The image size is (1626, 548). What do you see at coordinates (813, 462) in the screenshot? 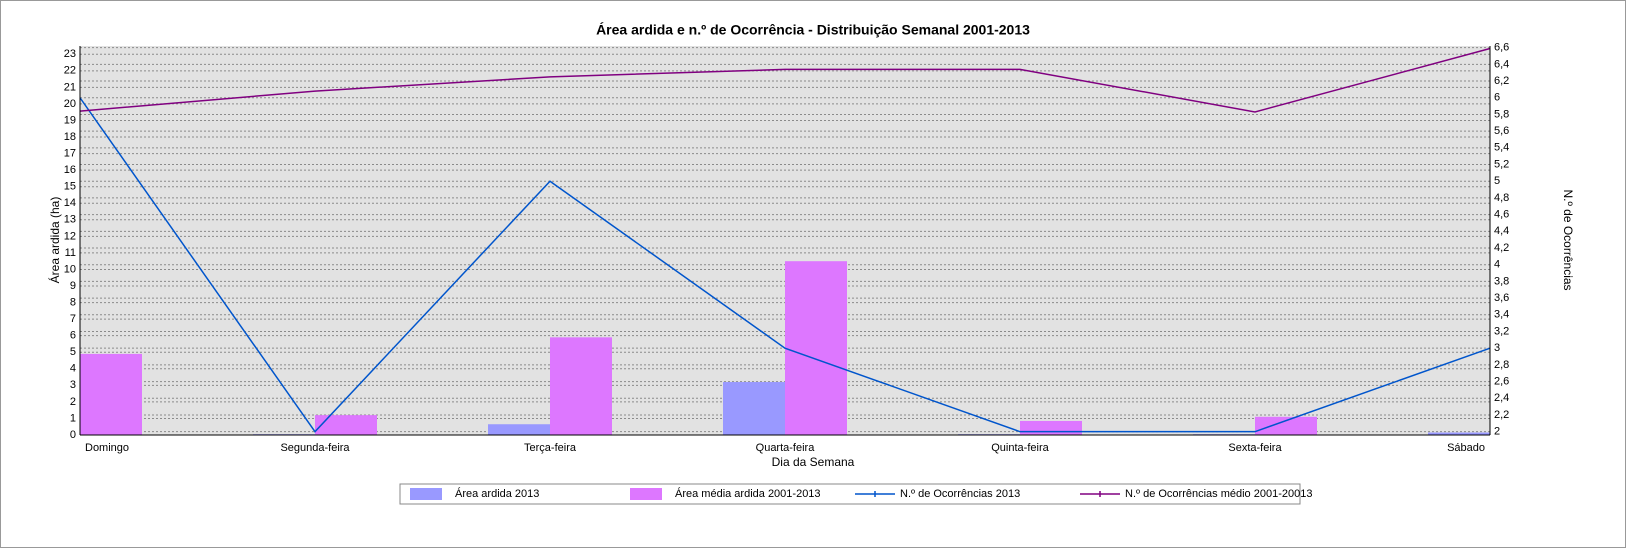
I see `x-axis-label: Dia da Semana` at bounding box center [813, 462].